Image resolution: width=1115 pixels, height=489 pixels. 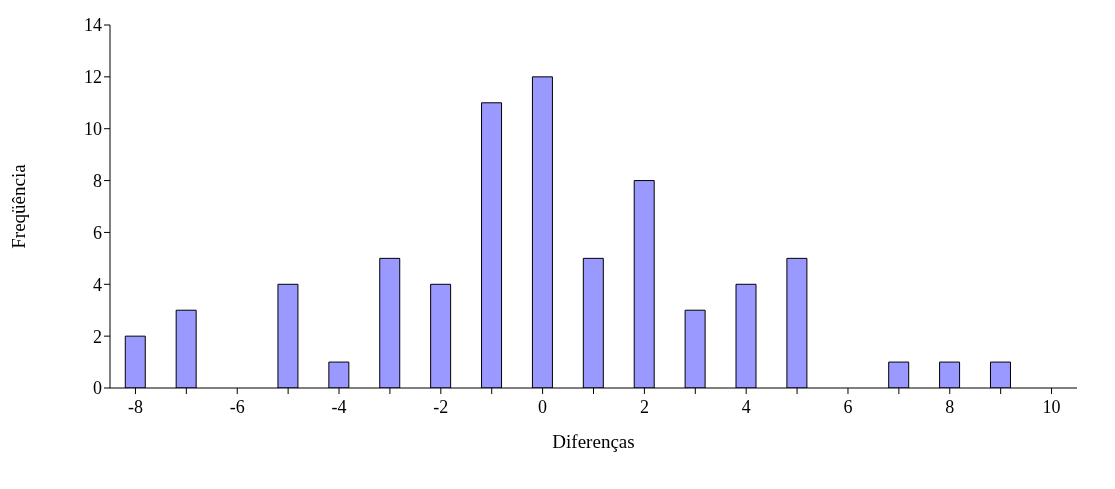 What do you see at coordinates (97, 388) in the screenshot?
I see `y-tick-label: 0` at bounding box center [97, 388].